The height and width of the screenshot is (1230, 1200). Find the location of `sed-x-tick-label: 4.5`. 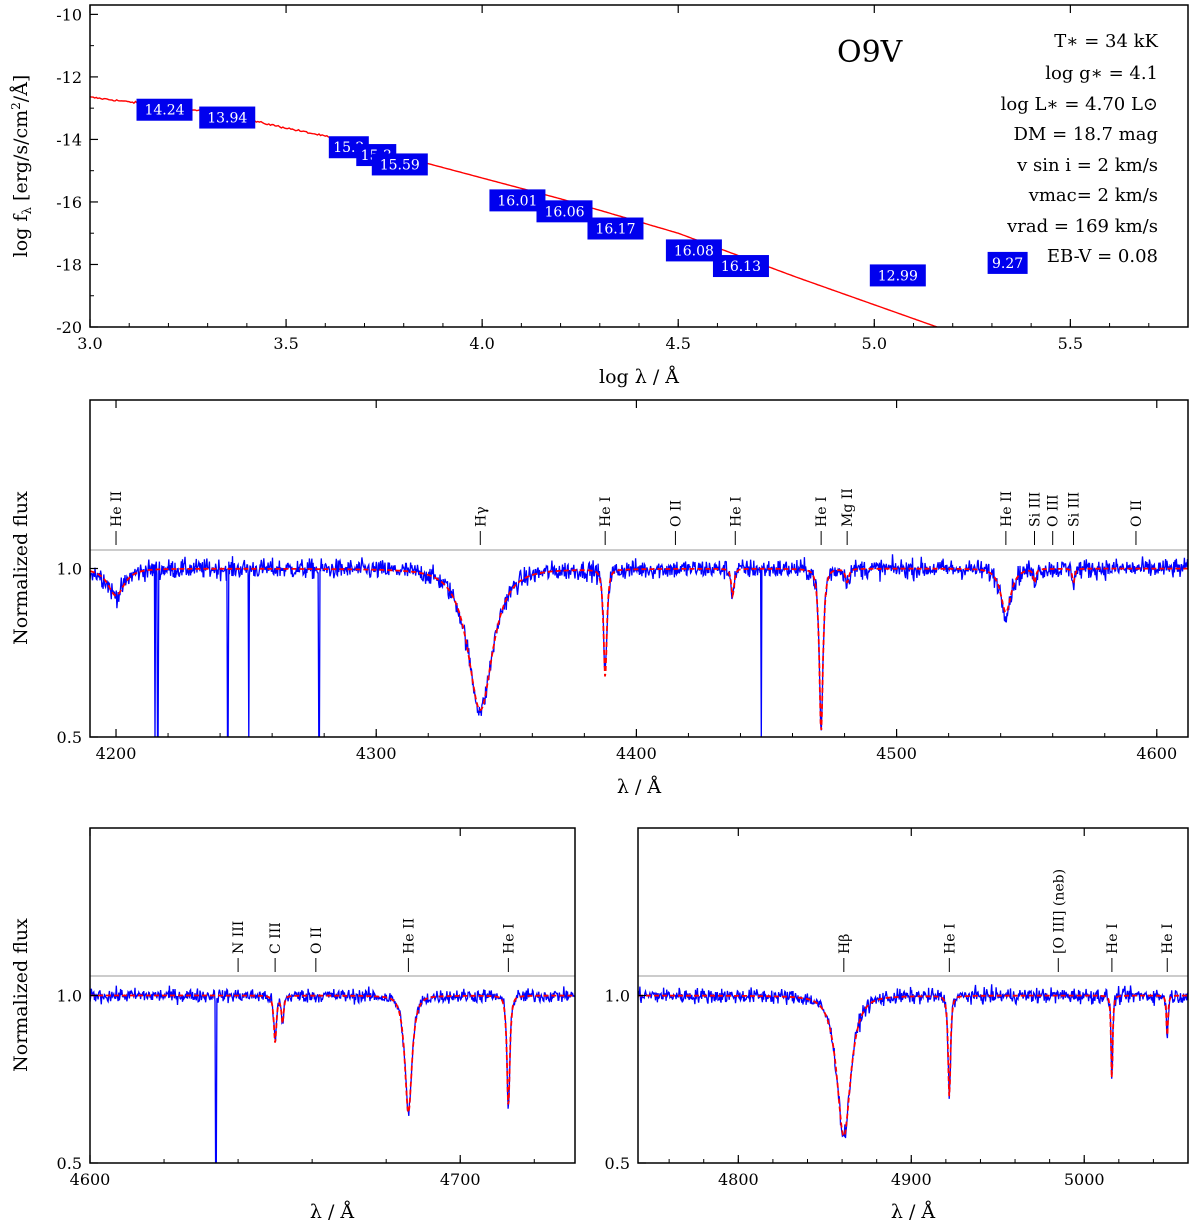

sed-x-tick-label: 4.5 is located at coordinates (677, 343).